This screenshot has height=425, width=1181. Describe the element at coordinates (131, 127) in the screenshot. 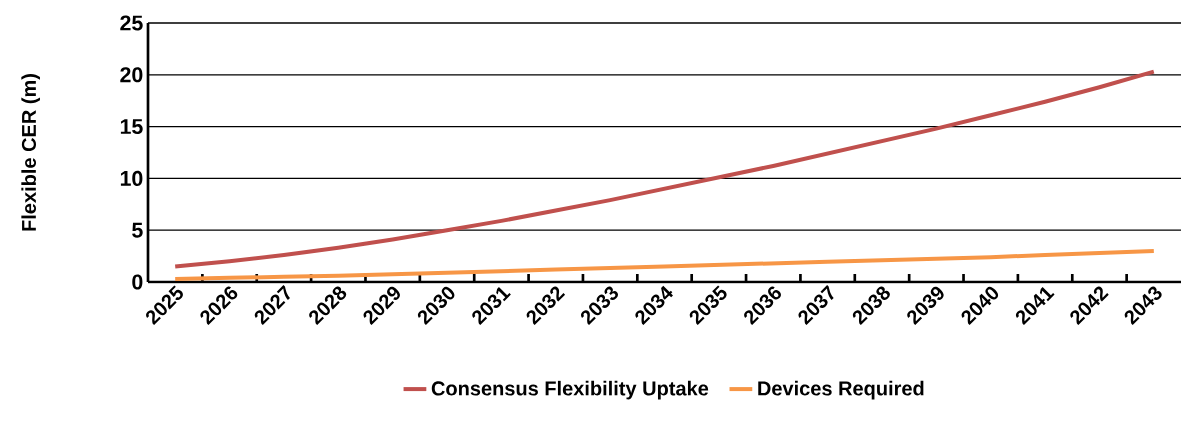

I see `y-tick-label: 15` at that location.